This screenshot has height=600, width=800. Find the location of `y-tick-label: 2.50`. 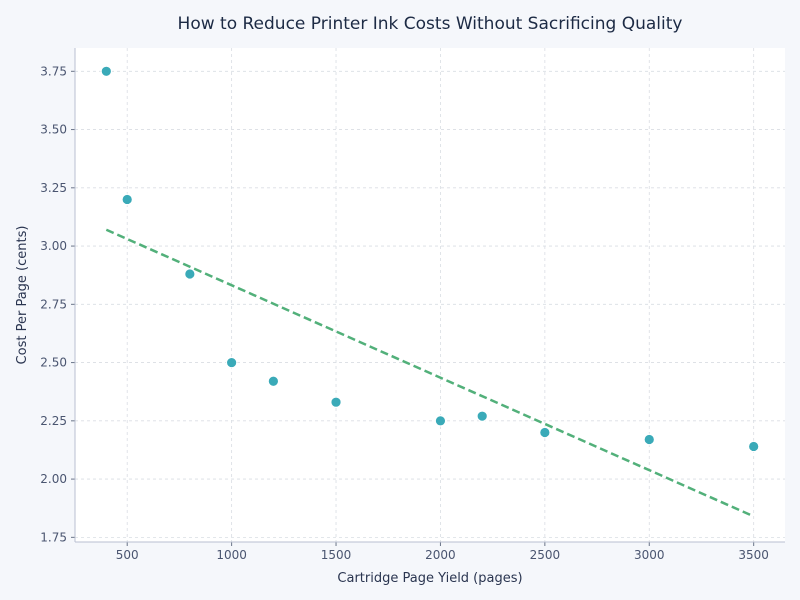

y-tick-label: 2.50 is located at coordinates (53, 363).